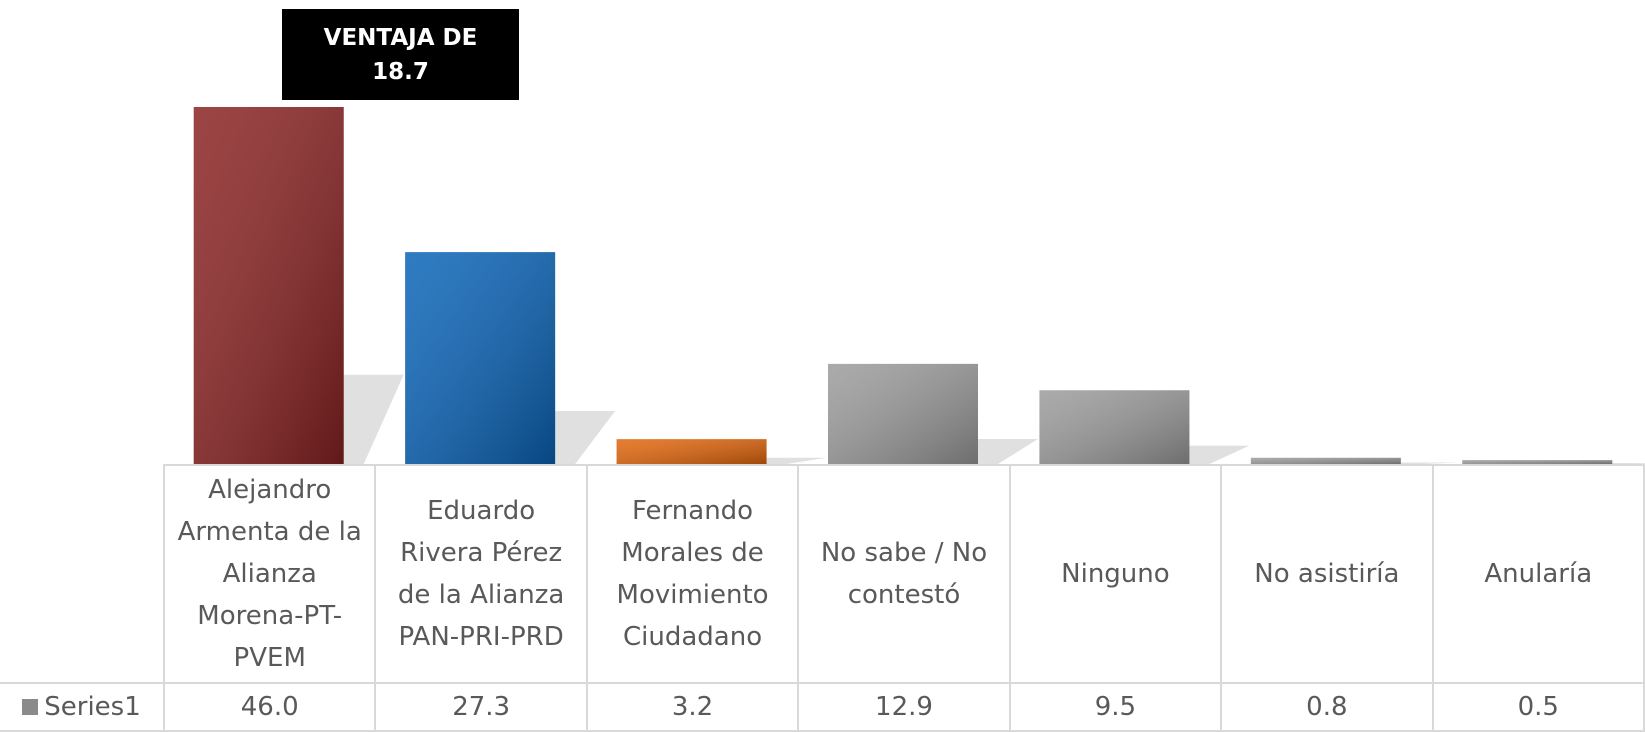 This screenshot has width=1645, height=732. Describe the element at coordinates (904, 574) in the screenshot. I see `category-label: No sabe / No contestó` at that location.